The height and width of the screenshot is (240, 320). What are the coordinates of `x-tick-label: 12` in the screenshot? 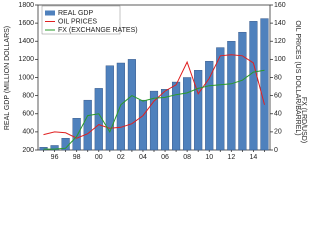 It's located at (231, 157).